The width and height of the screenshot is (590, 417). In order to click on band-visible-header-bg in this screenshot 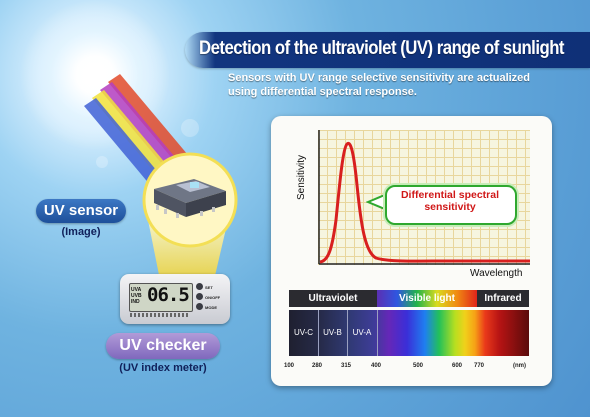, I will do `click(427, 298)`.